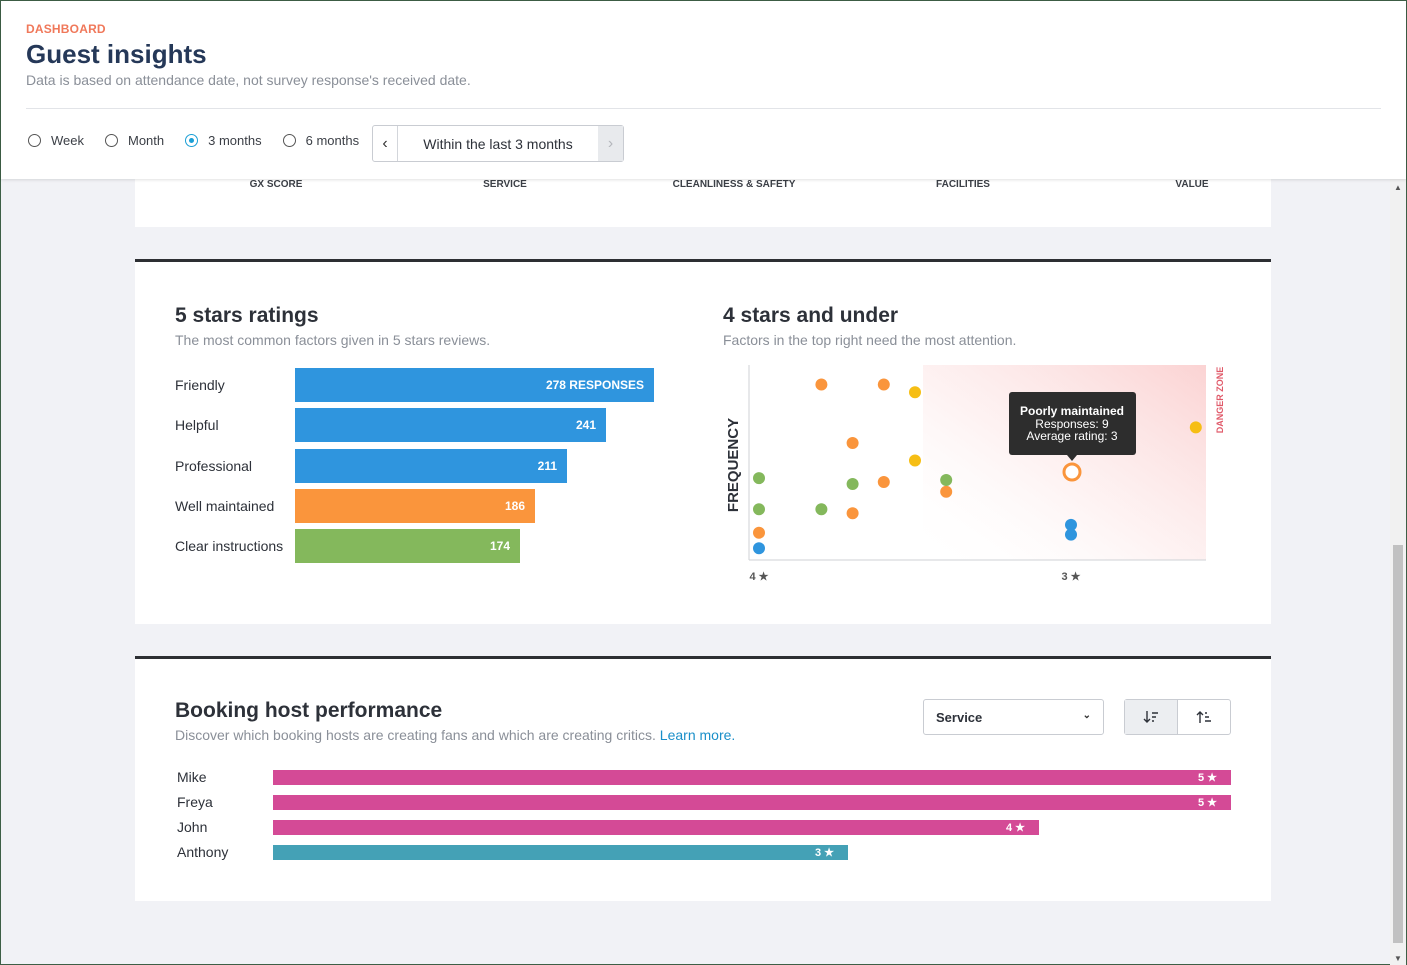  What do you see at coordinates (203, 852) in the screenshot?
I see `host-name: Anthony` at bounding box center [203, 852].